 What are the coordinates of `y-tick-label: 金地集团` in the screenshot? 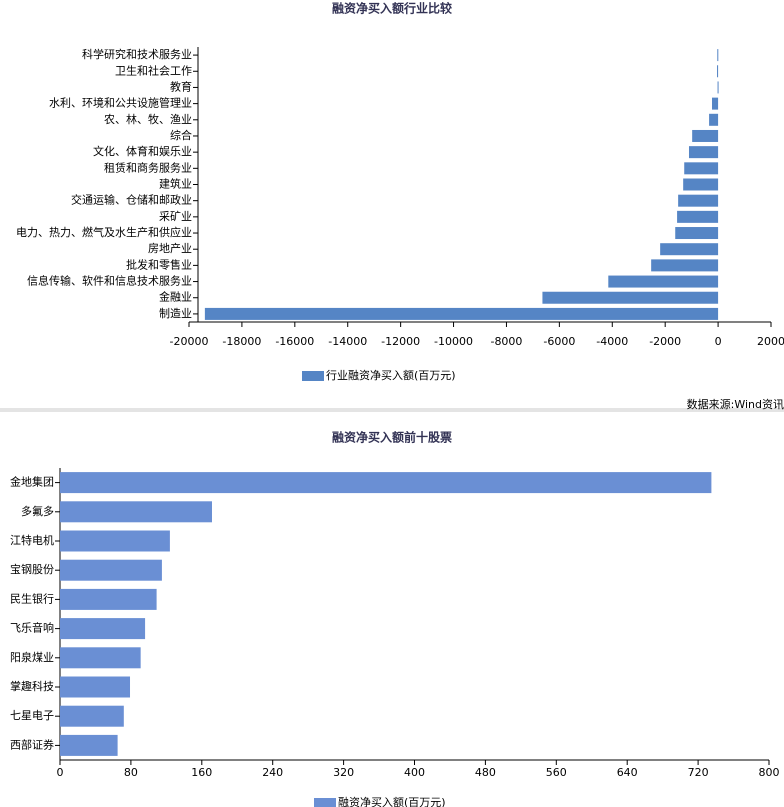 It's located at (32, 482).